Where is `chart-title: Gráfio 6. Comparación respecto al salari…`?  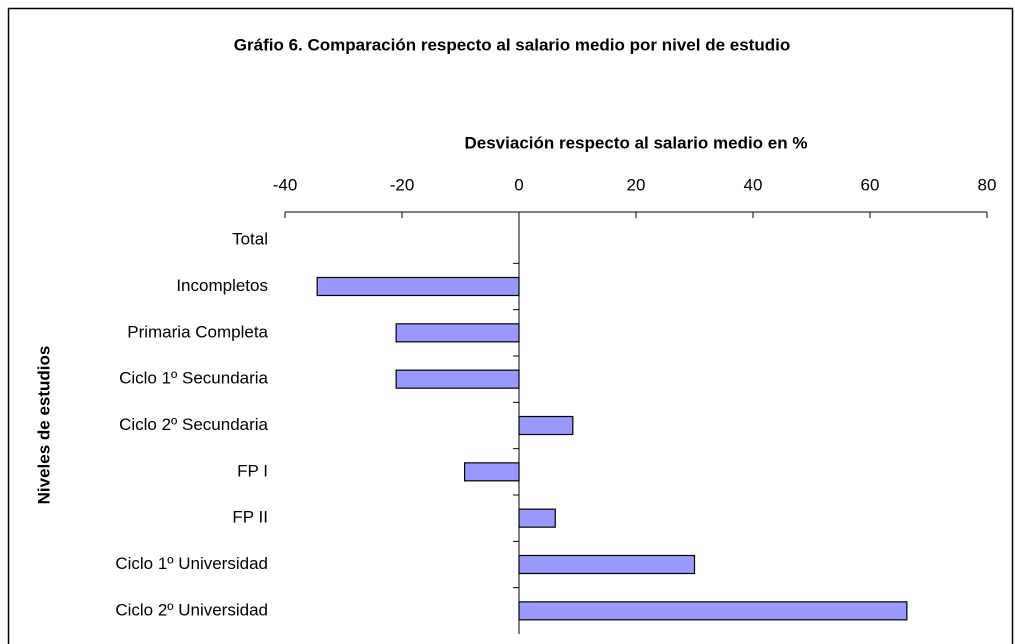
chart-title: Gráfio 6. Comparación respecto al salari… is located at coordinates (512, 44).